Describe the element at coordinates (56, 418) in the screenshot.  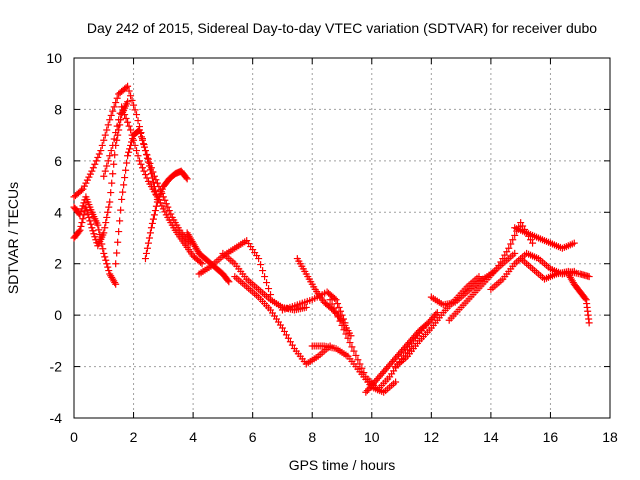
I see `y-tick-label: -4` at that location.